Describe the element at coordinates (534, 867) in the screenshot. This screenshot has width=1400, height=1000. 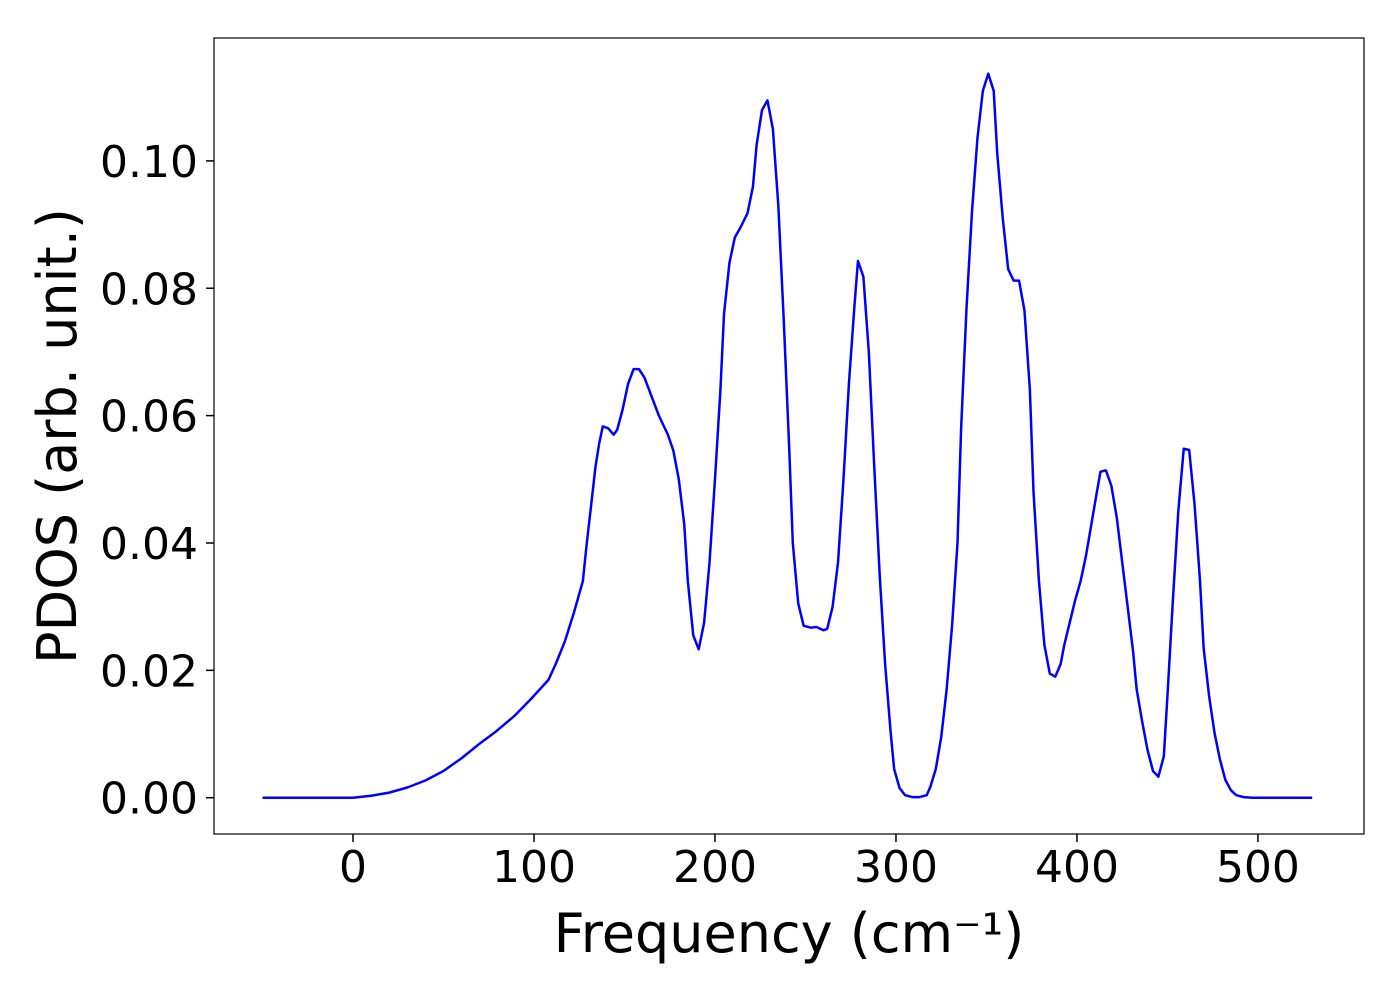
I see `x-tick-label: 100` at that location.